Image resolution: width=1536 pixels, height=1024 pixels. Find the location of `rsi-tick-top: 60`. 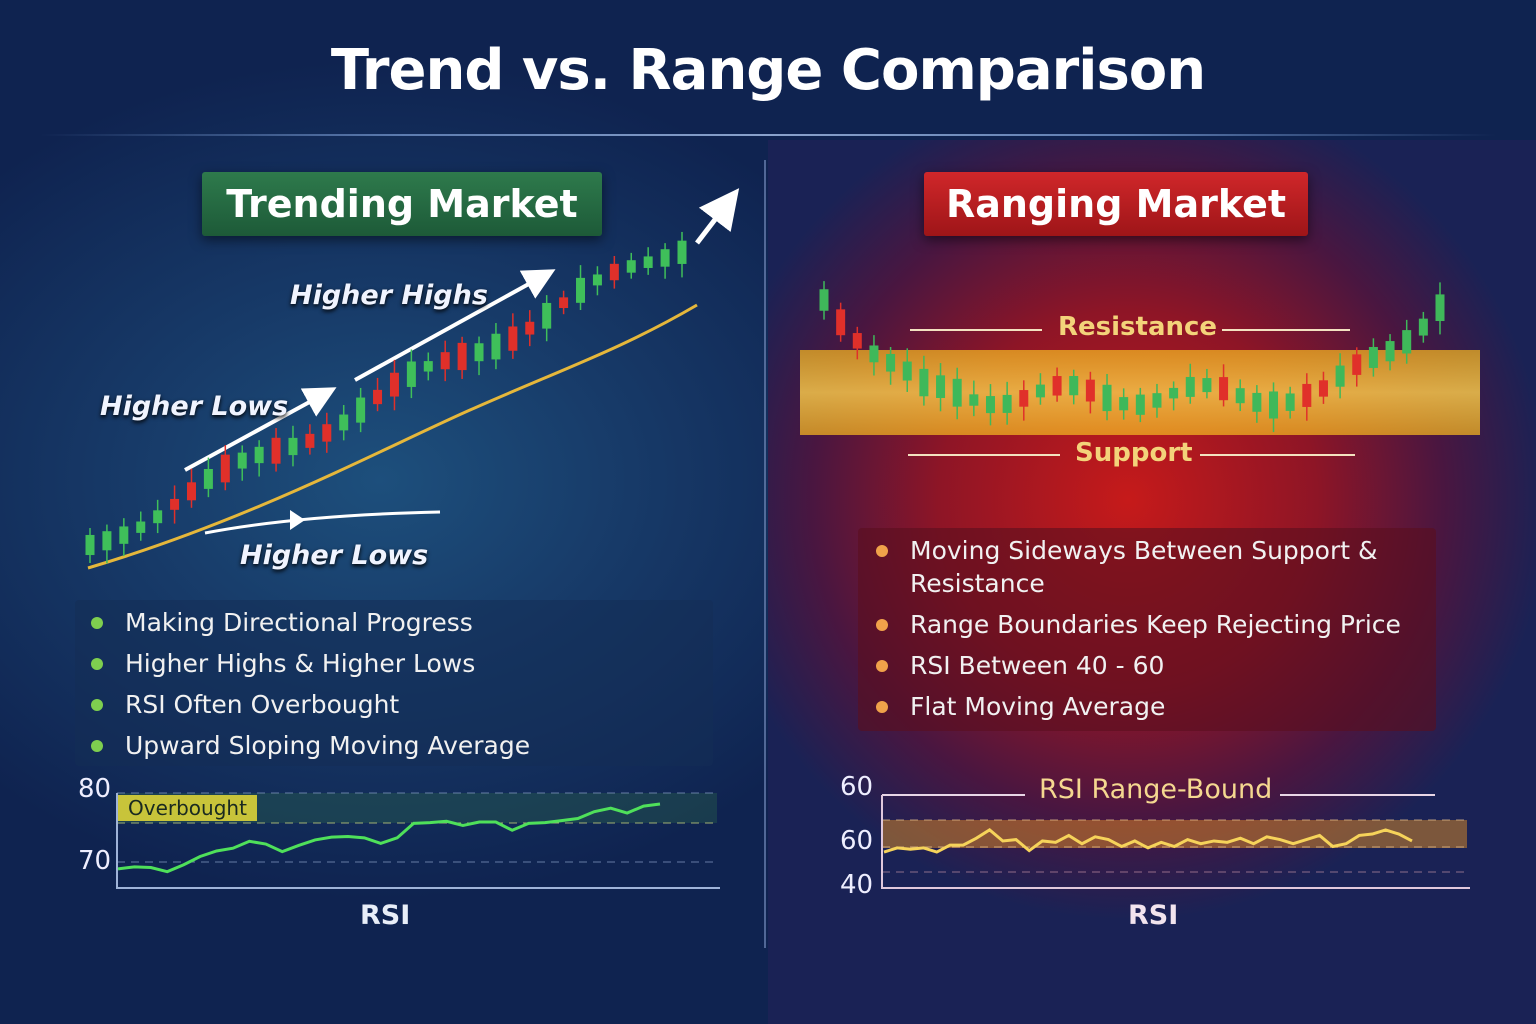

rsi-tick-top: 60 is located at coordinates (857, 787).